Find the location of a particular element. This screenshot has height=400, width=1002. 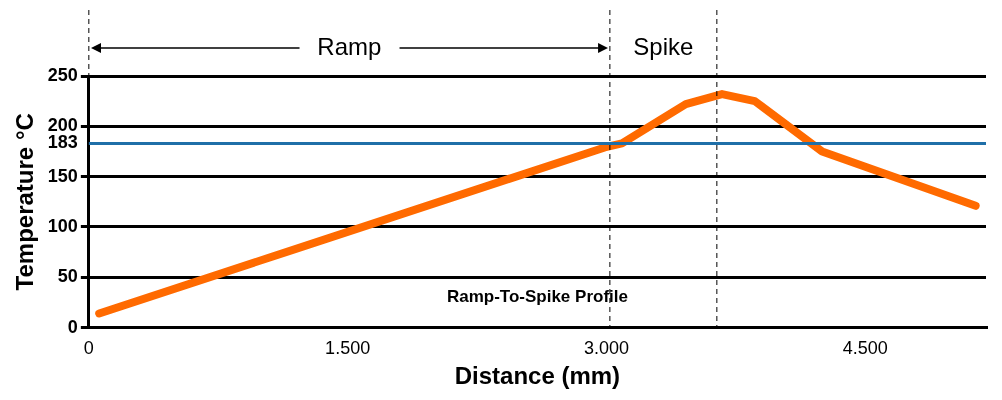

y-tick-label: 250 is located at coordinates (62, 74).